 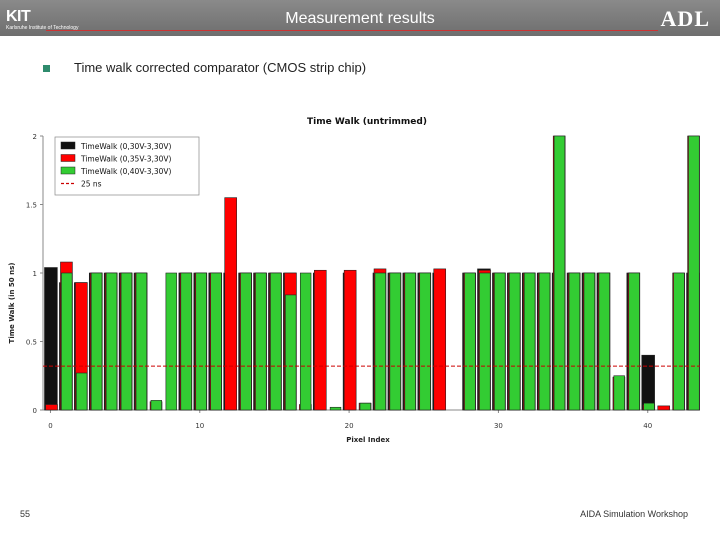 What do you see at coordinates (368, 440) in the screenshot?
I see `x-axis-label: Pixel Index` at bounding box center [368, 440].